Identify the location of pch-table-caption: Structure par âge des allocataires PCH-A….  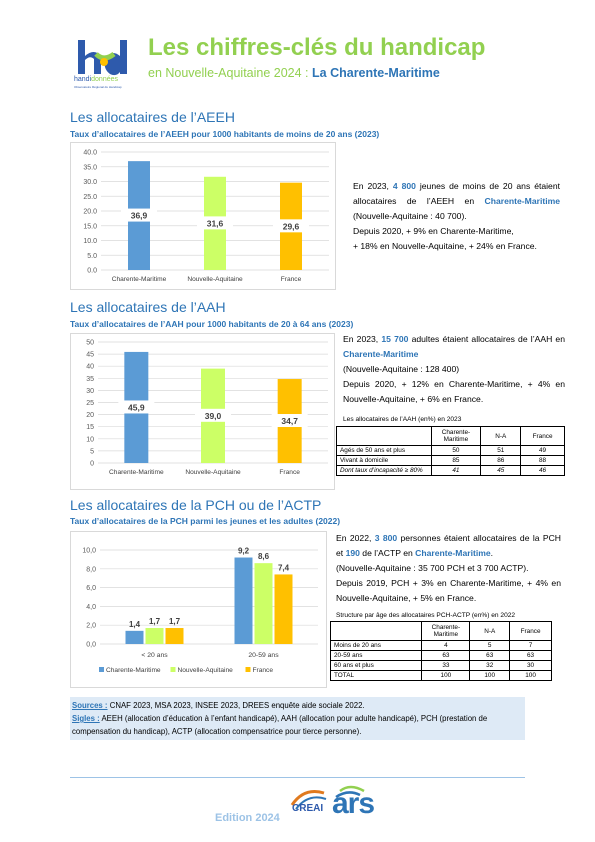
(426, 615).